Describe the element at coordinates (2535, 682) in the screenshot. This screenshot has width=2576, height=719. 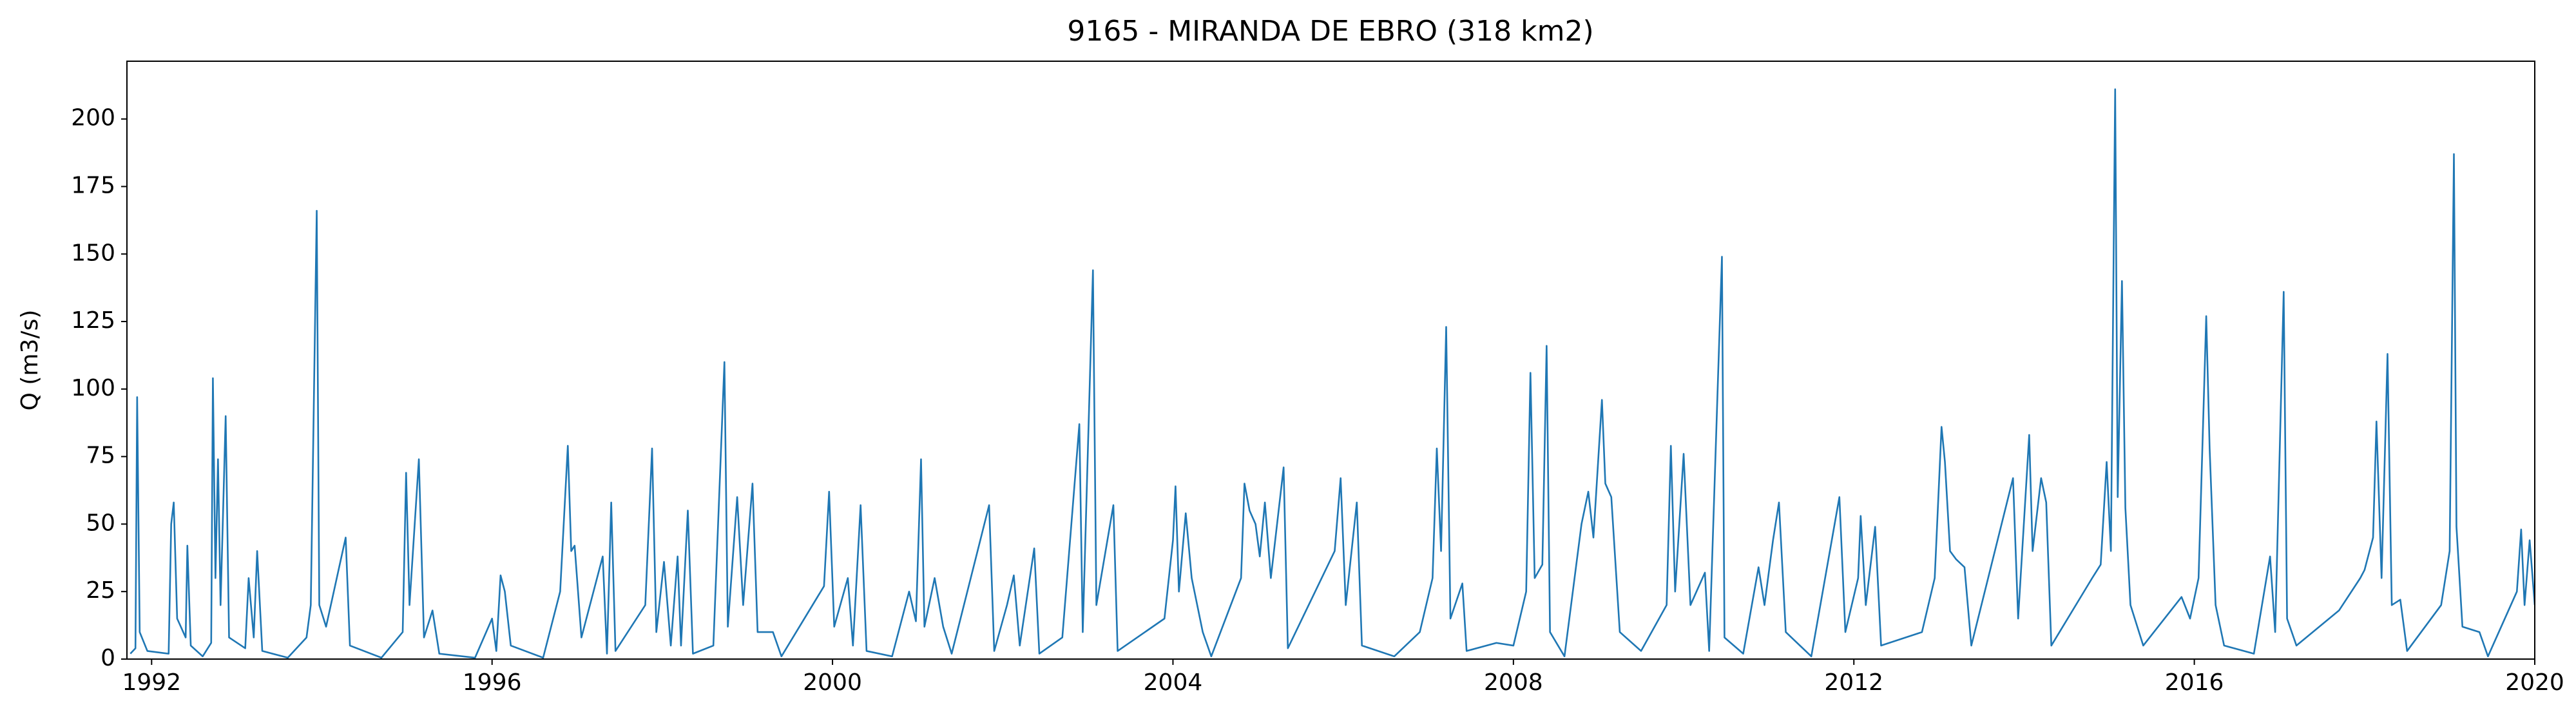
I see `x-tick-label: 2020` at that location.